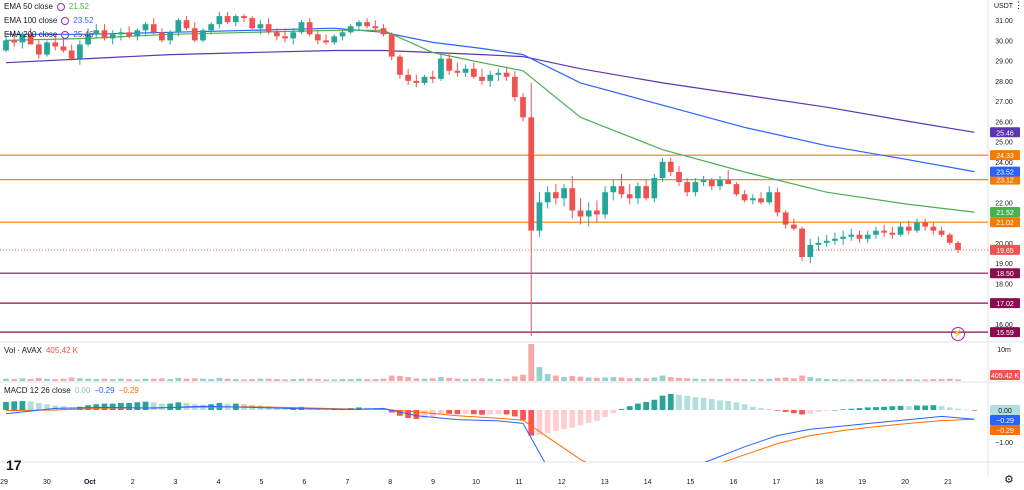  I want to click on time-tick: 5, so click(262, 482).